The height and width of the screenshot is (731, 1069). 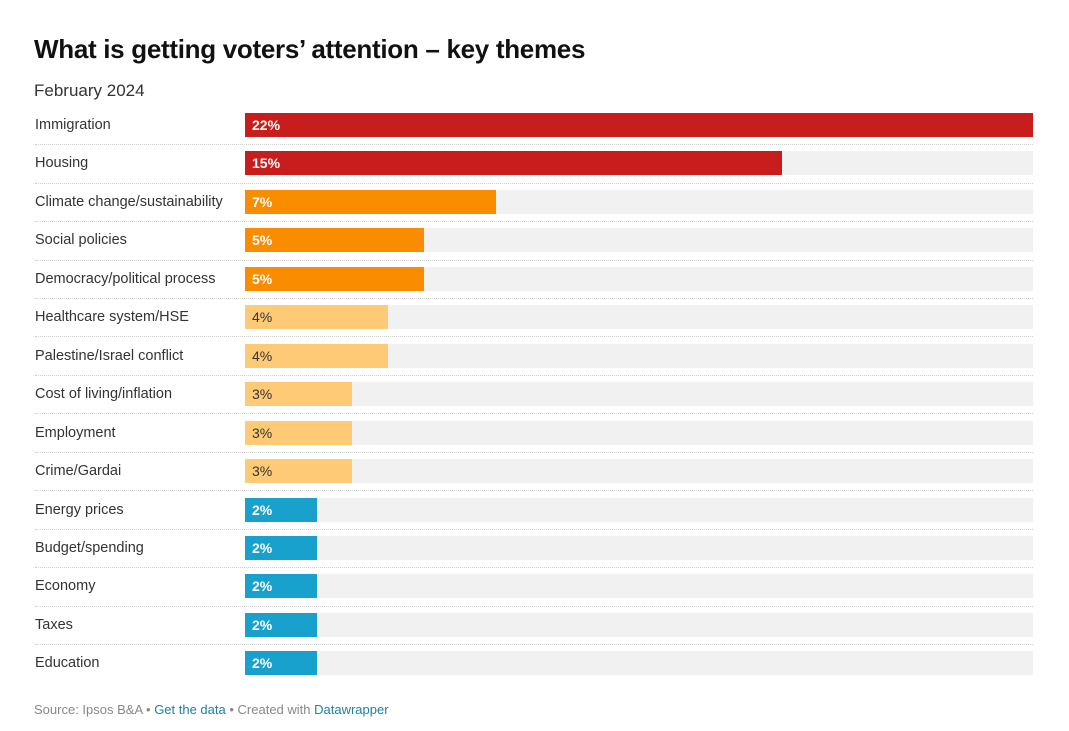 What do you see at coordinates (81, 240) in the screenshot?
I see `category-label: Social policies` at bounding box center [81, 240].